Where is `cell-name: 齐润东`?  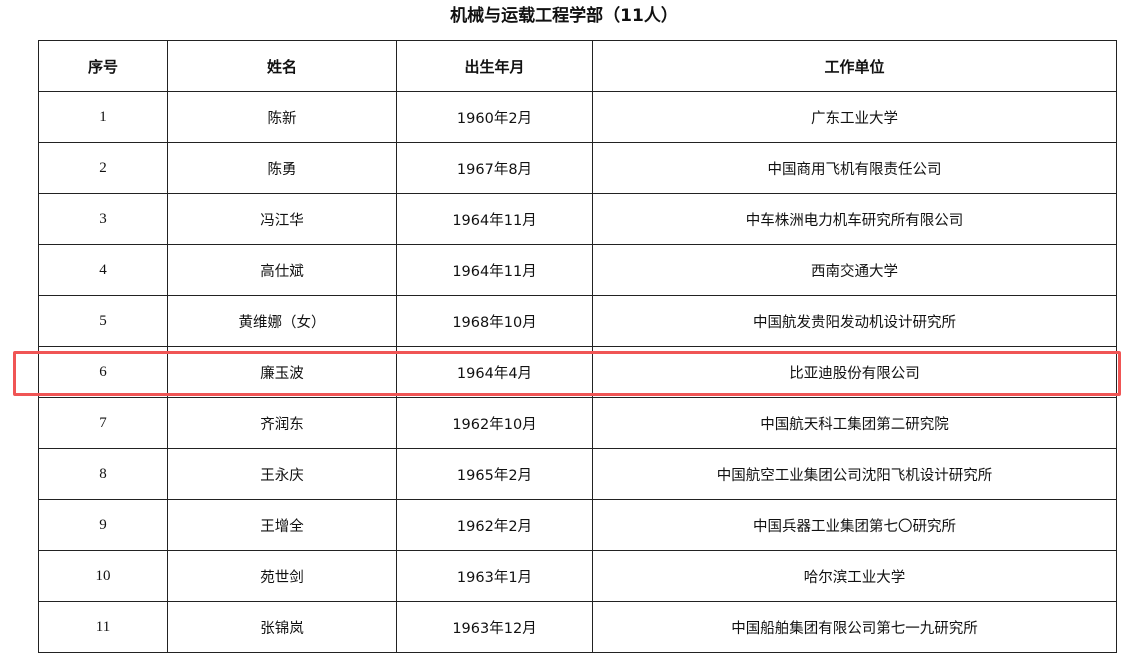
cell-name: 齐润东 is located at coordinates (282, 423).